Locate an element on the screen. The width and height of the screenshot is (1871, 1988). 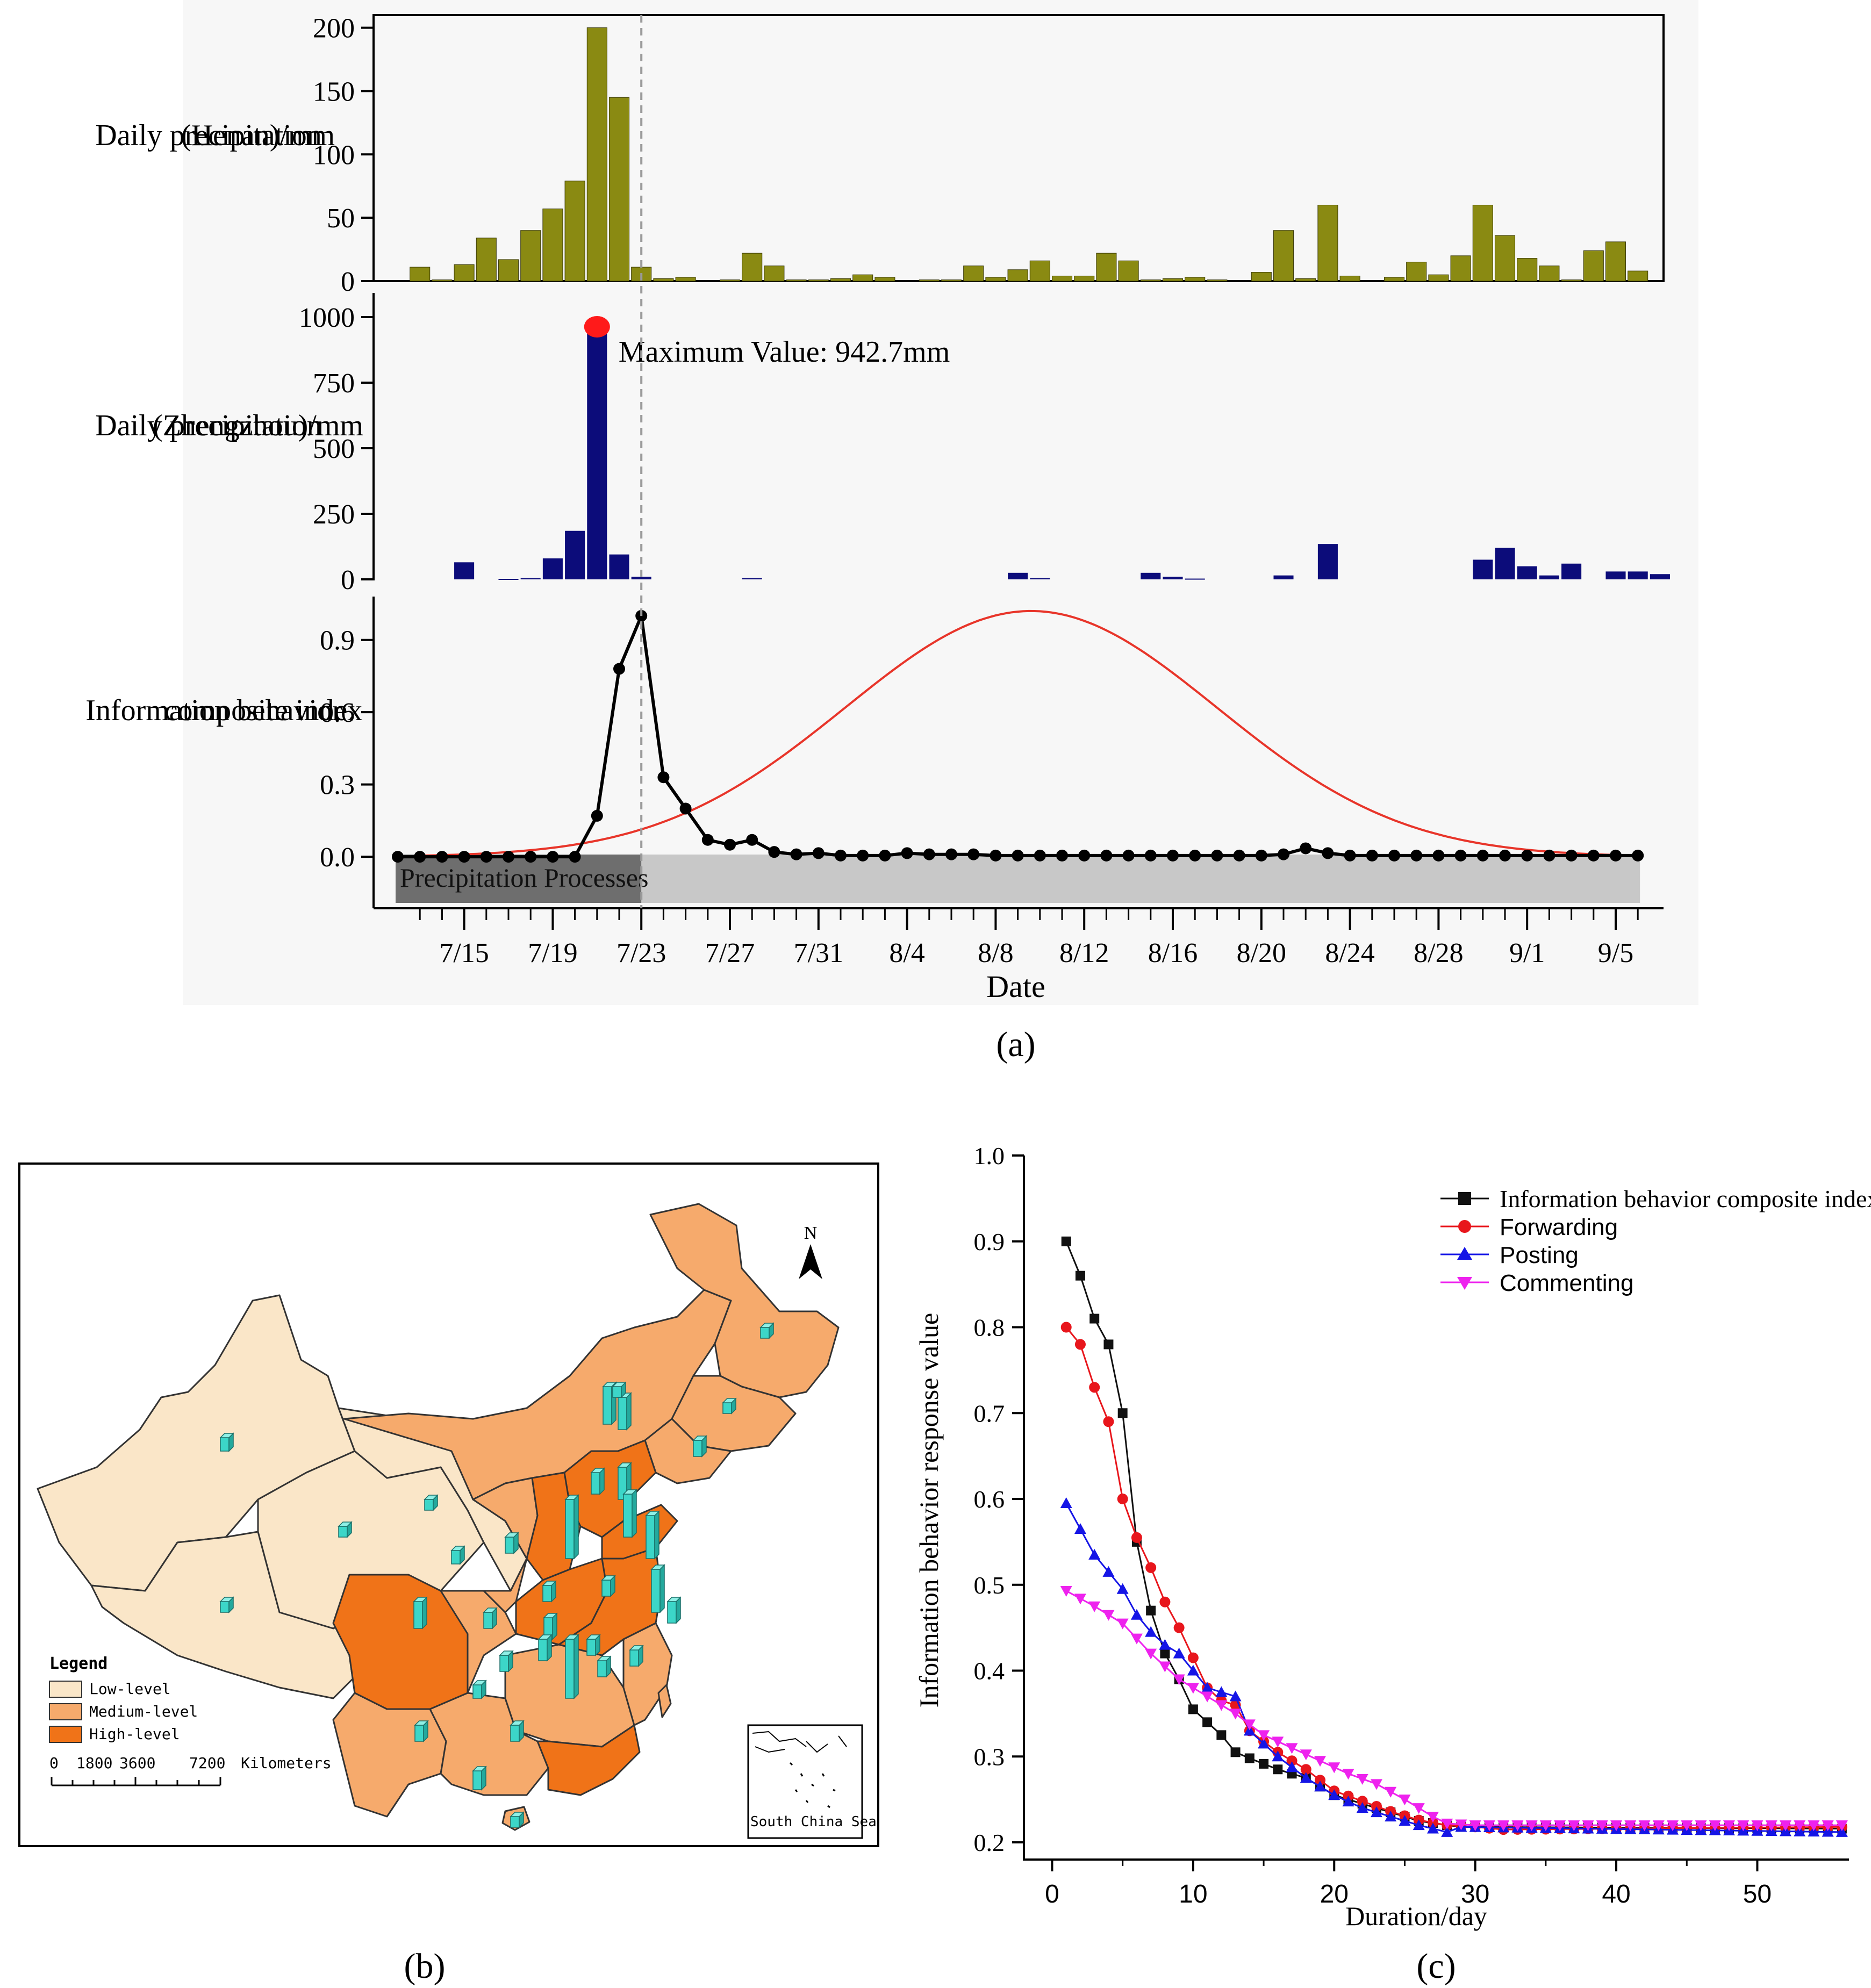
date-tick-label: 9/5 is located at coordinates (1615, 953).